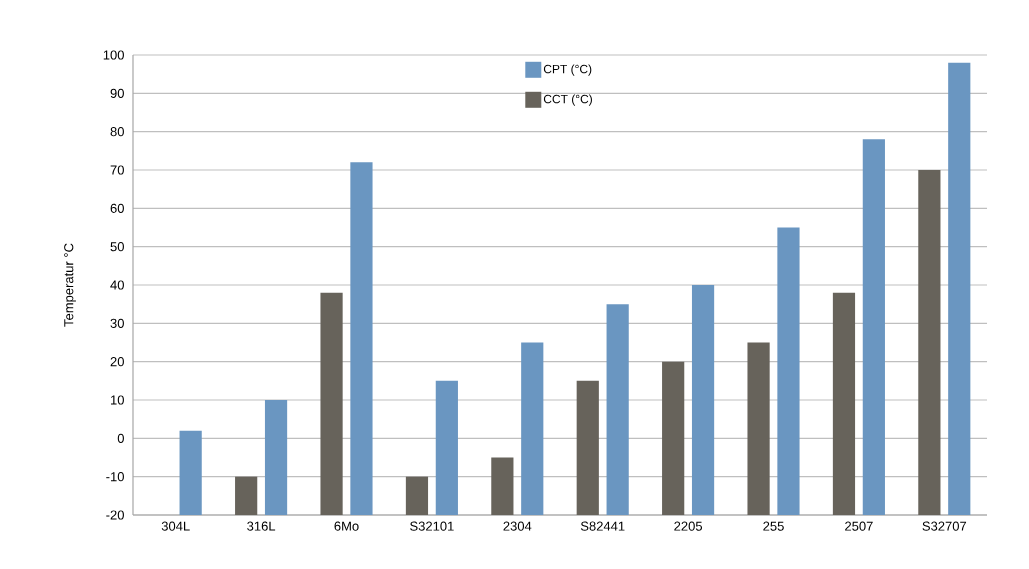  Describe the element at coordinates (120, 438) in the screenshot. I see `y-tick-label: 0` at that location.